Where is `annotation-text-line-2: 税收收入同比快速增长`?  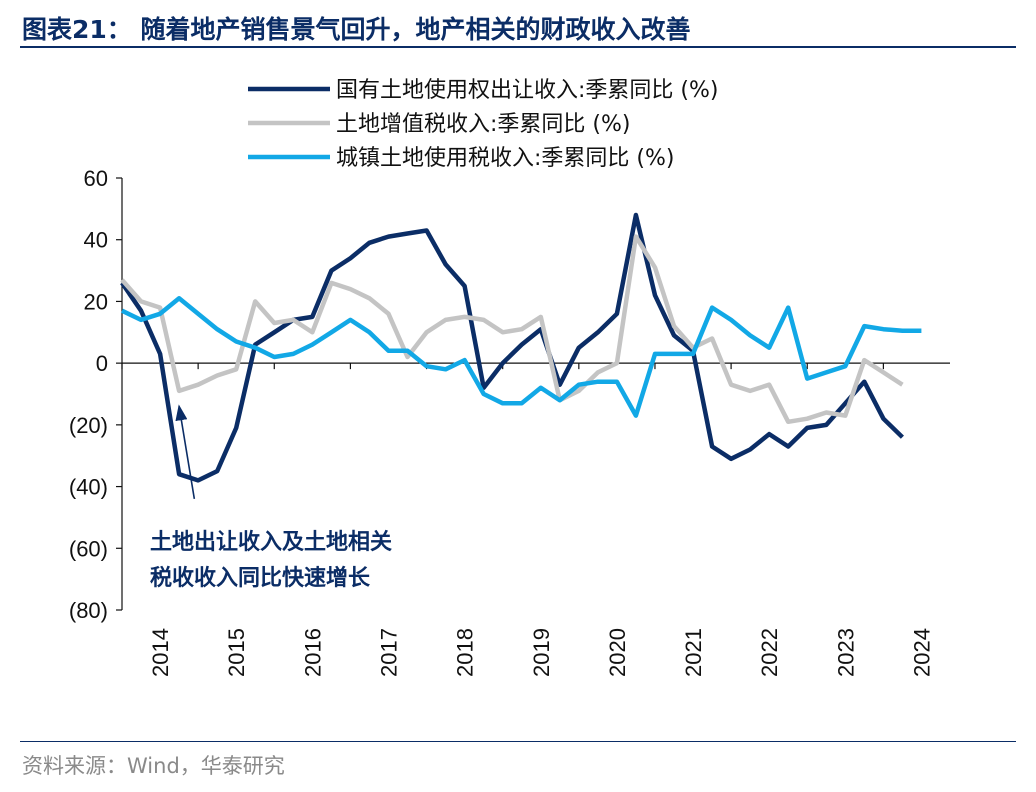 annotation-text-line-2: 税收收入同比快速增长 is located at coordinates (260, 578).